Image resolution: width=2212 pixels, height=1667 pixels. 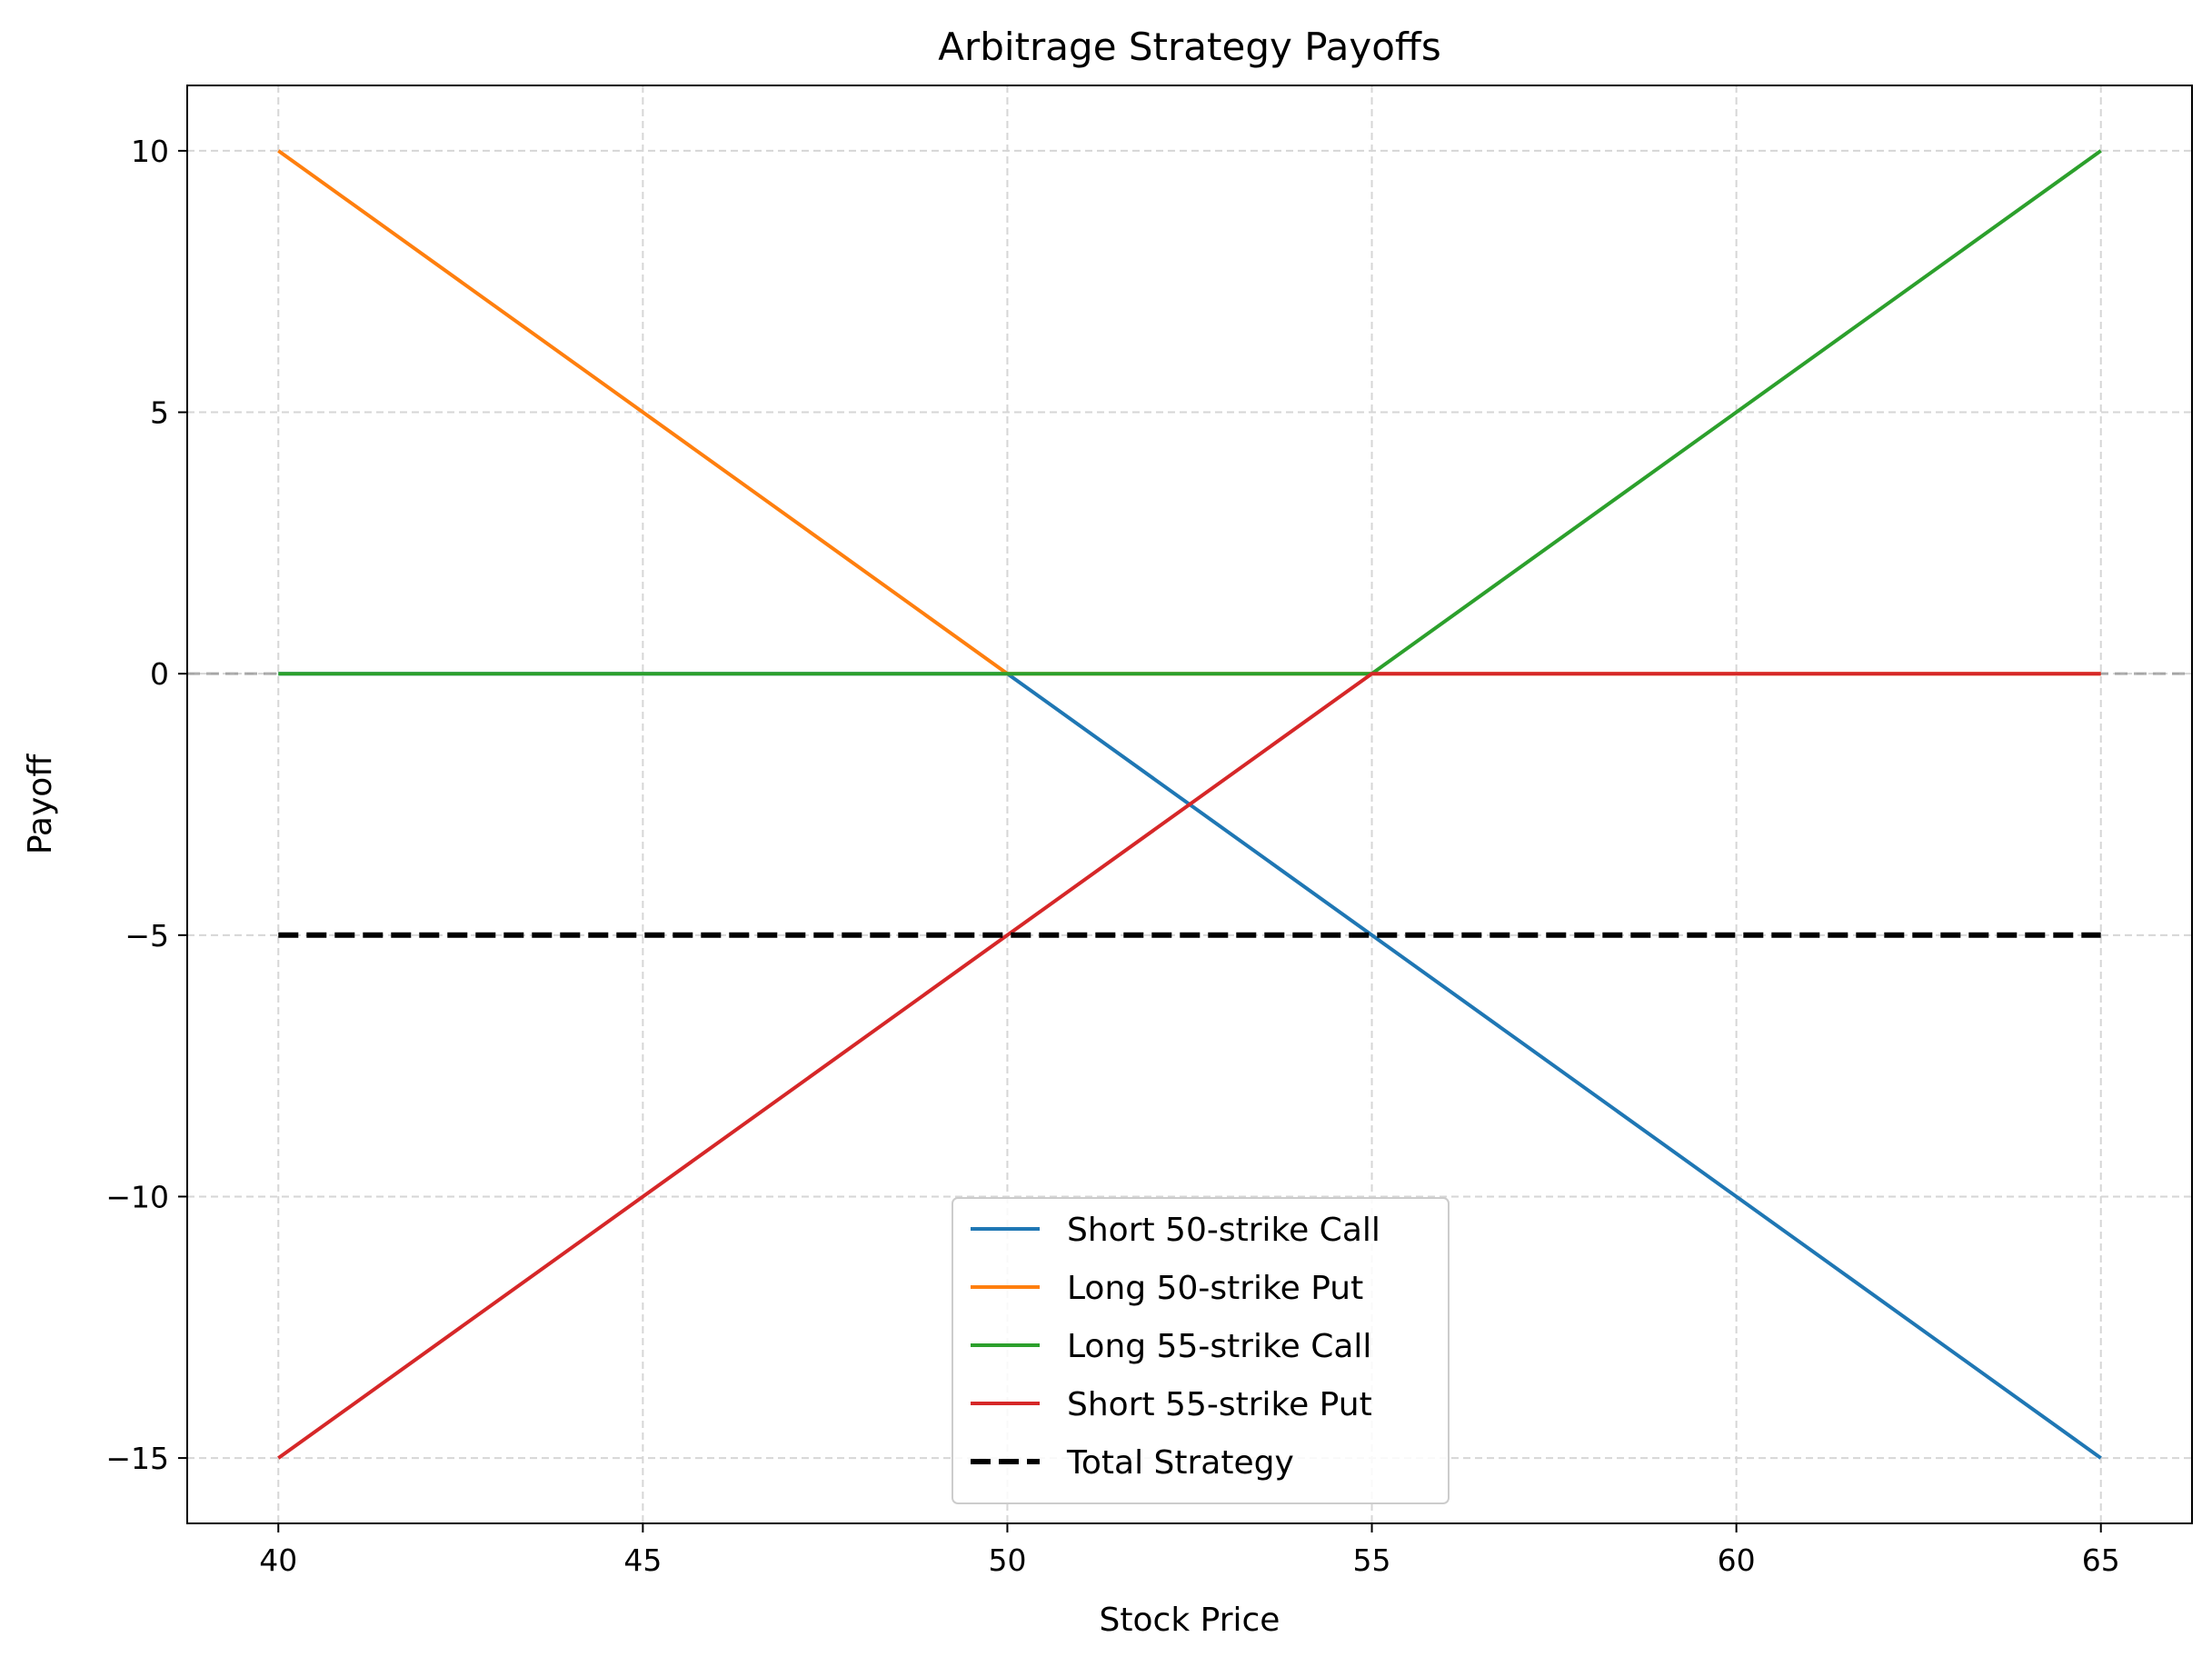 What do you see at coordinates (137, 1196) in the screenshot?
I see `y-tick-label: −10` at bounding box center [137, 1196].